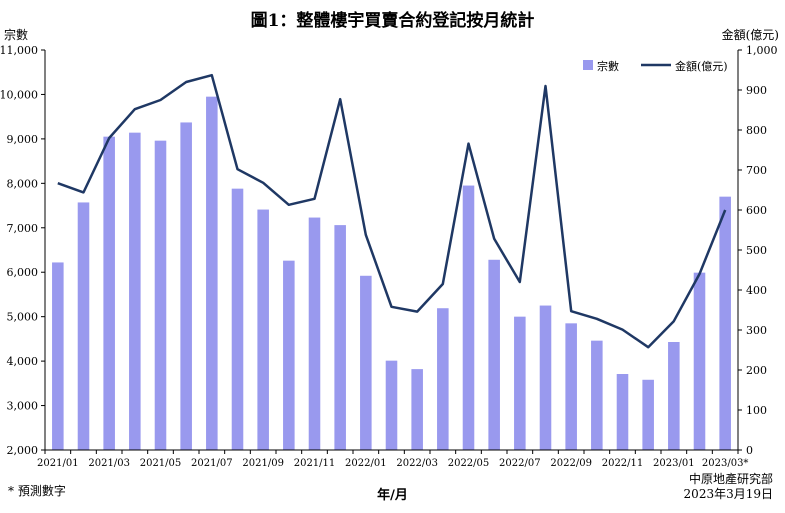  Describe the element at coordinates (109, 463) in the screenshot. I see `x-tick-label: 2021/03` at that location.